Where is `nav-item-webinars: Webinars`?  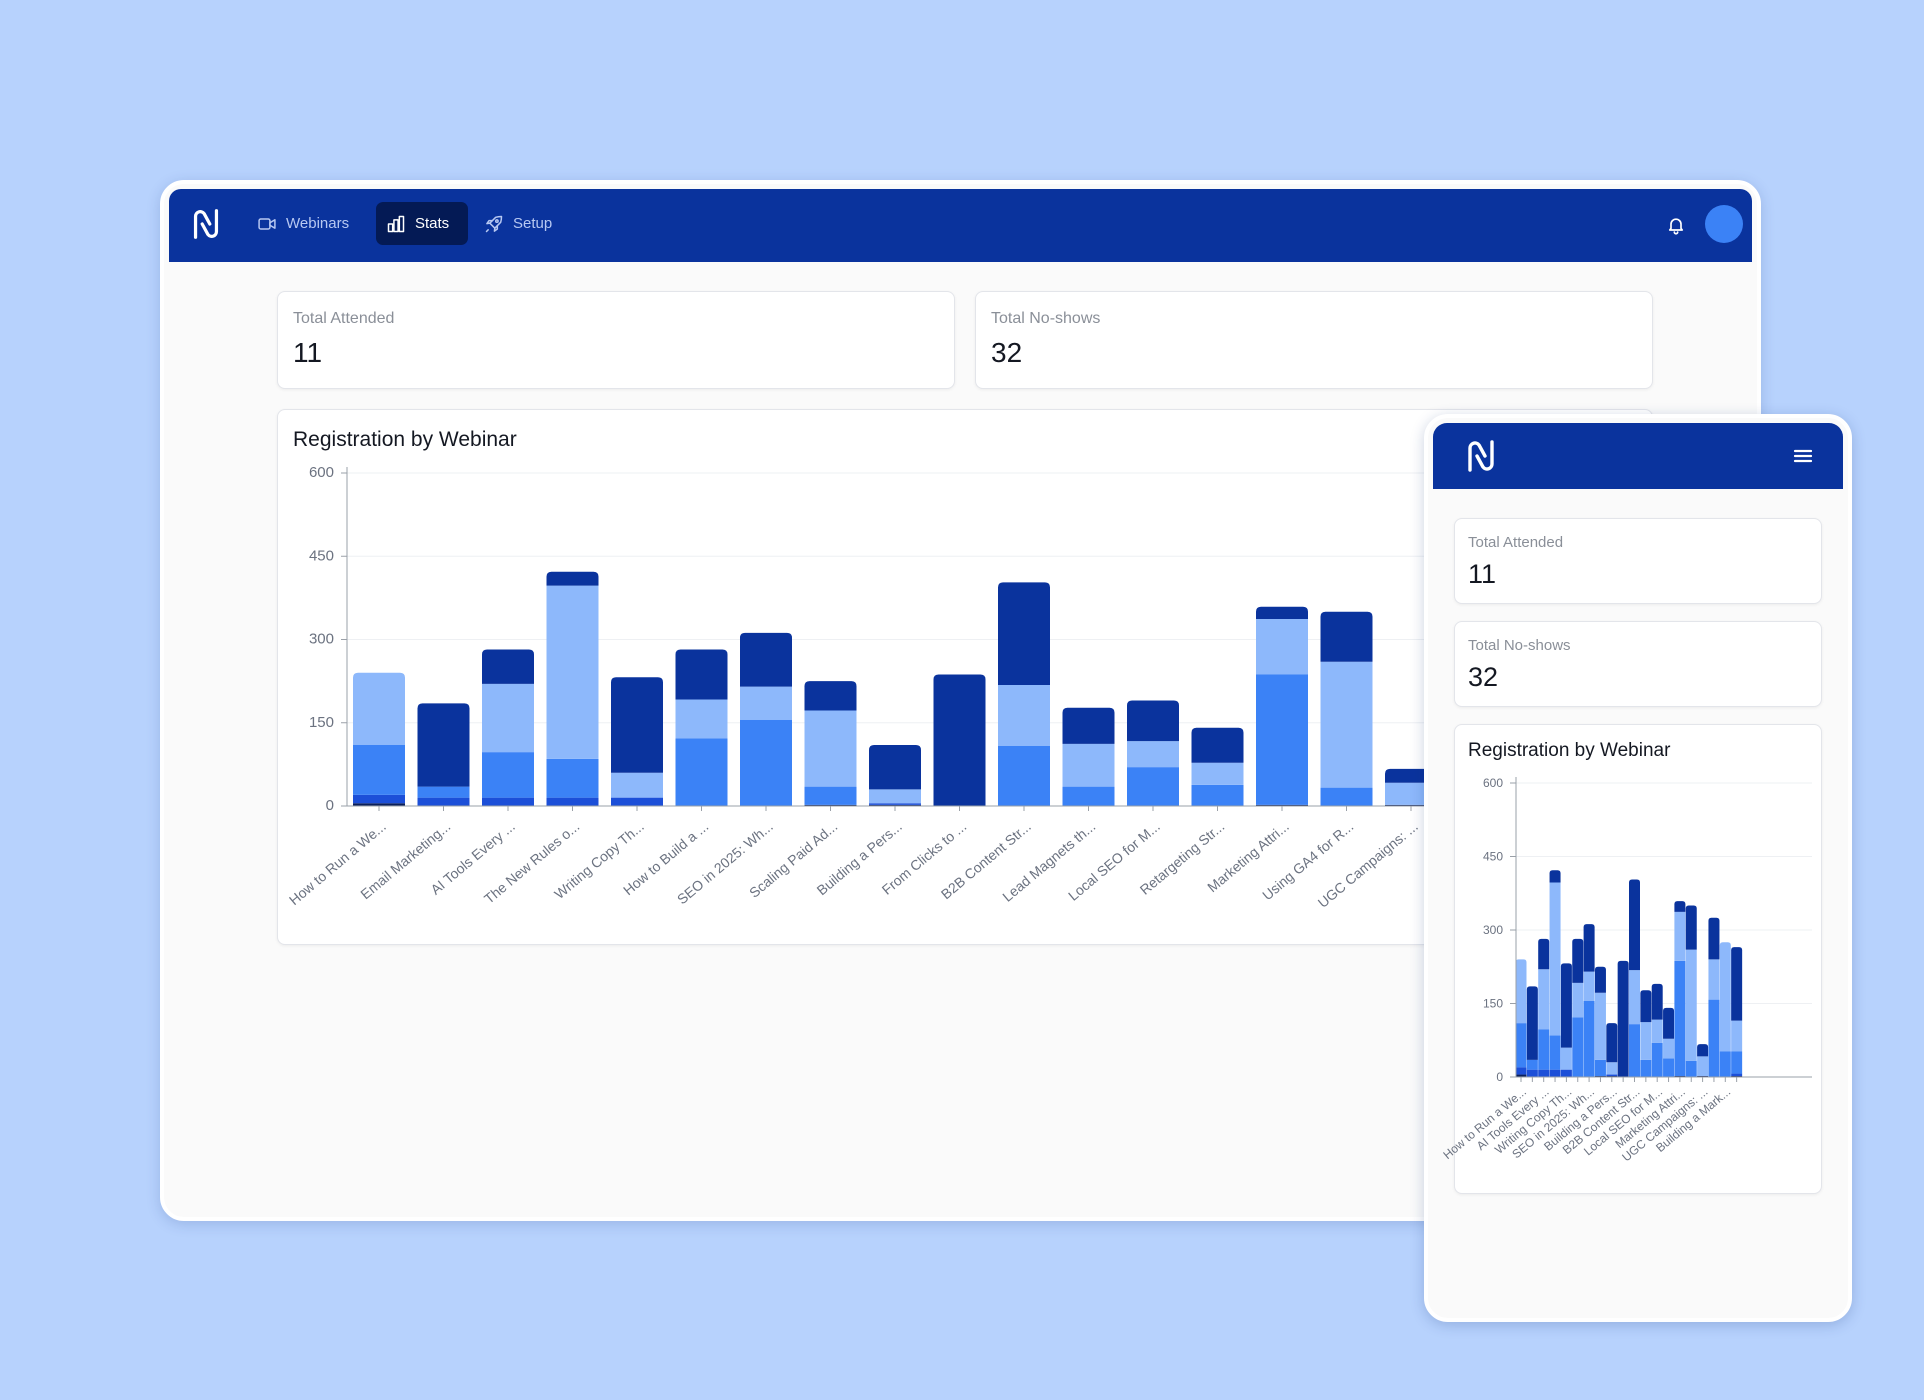
nav-item-webinars: Webinars is located at coordinates (305, 223).